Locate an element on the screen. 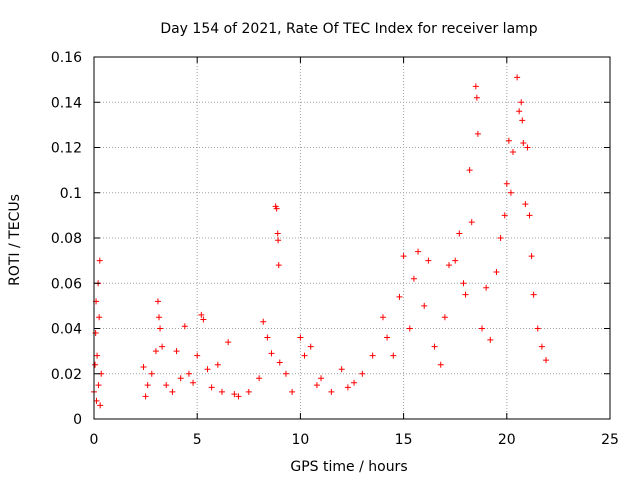  x-axis-label: GPS time / hours is located at coordinates (348, 467).